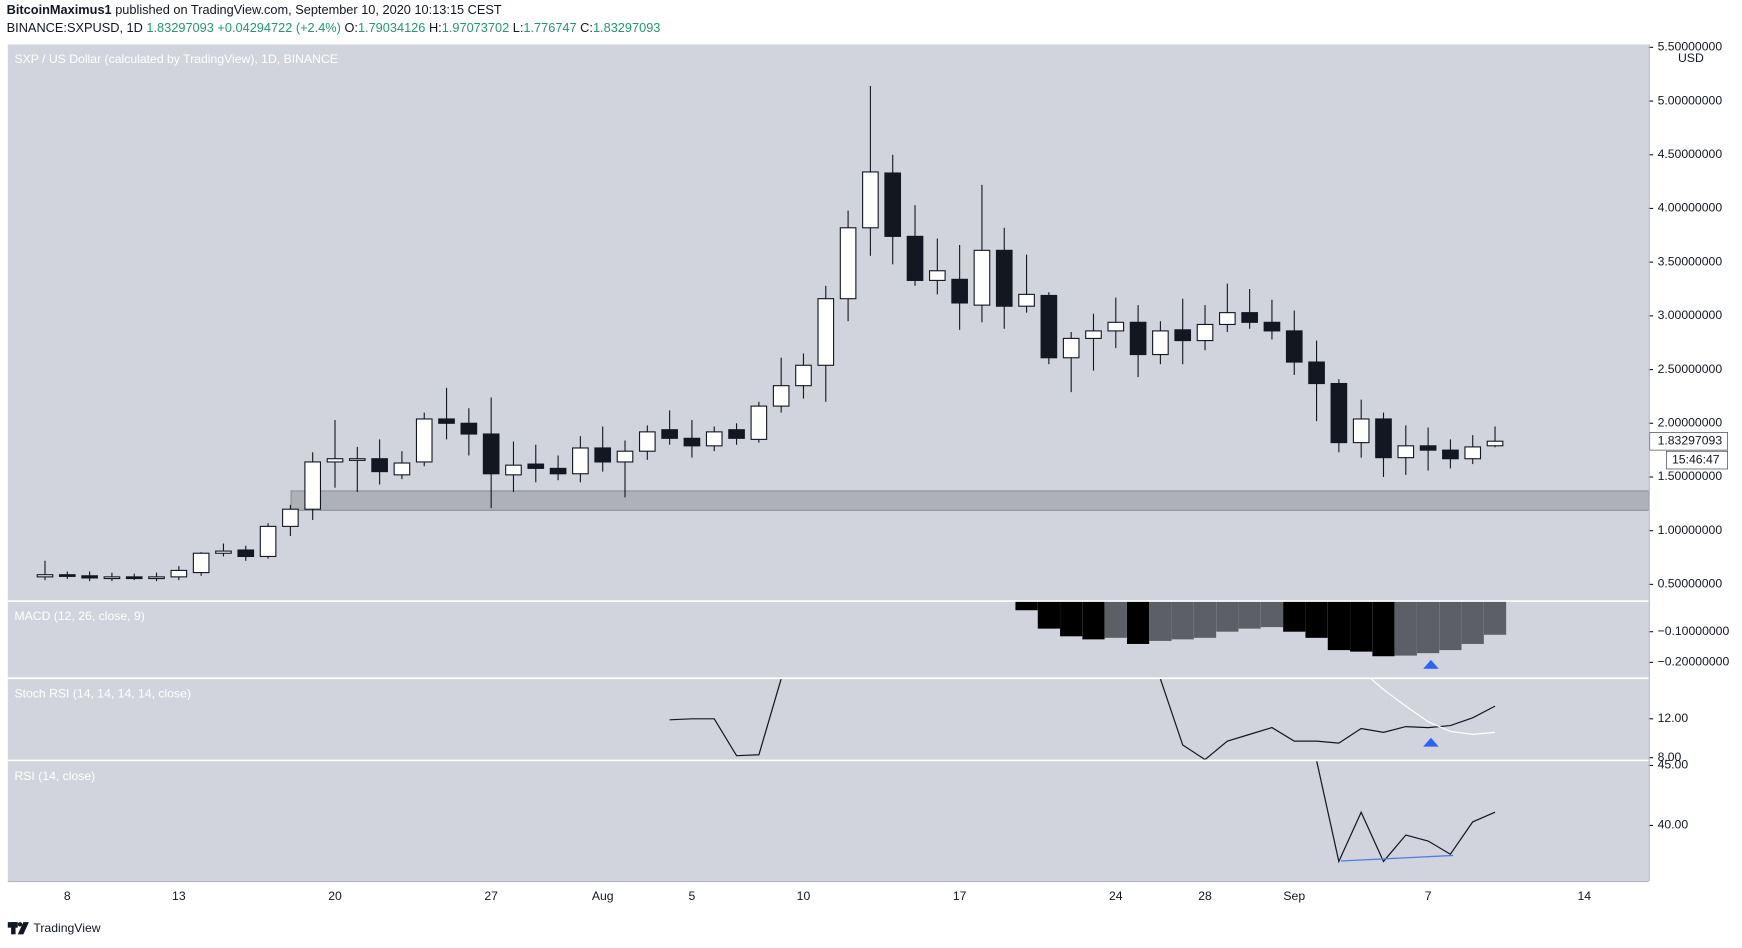  What do you see at coordinates (391, 27) in the screenshot?
I see `open-value: 1.79034126` at bounding box center [391, 27].